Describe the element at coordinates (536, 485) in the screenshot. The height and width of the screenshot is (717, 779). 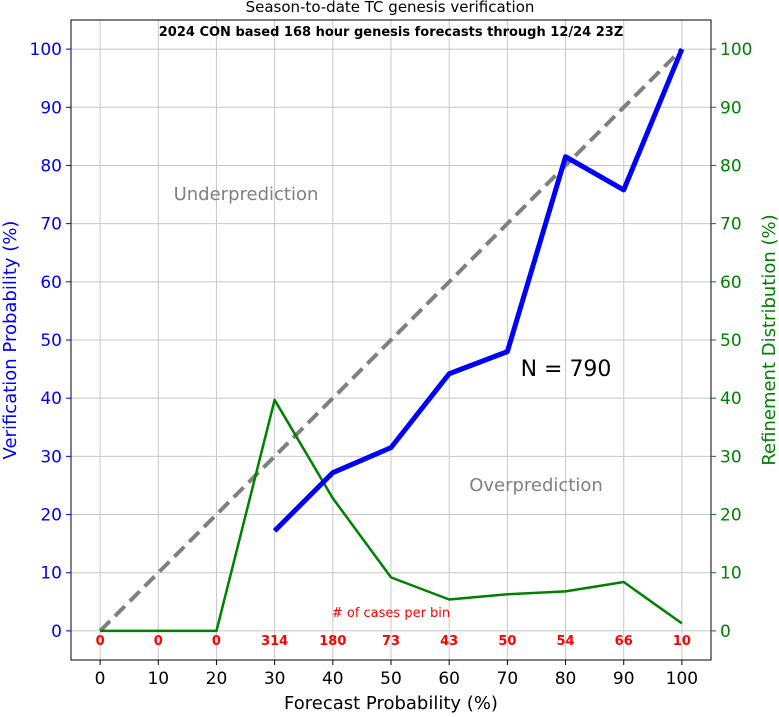
I see `overprediction-label: Overprediction` at that location.